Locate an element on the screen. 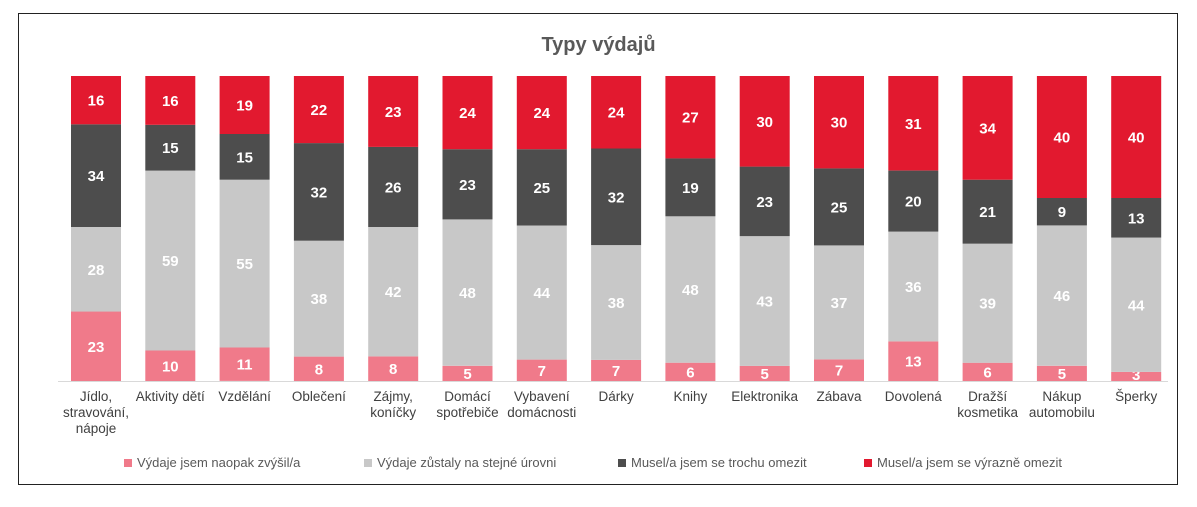 The width and height of the screenshot is (1197, 507). data-label: 20 is located at coordinates (913, 202).